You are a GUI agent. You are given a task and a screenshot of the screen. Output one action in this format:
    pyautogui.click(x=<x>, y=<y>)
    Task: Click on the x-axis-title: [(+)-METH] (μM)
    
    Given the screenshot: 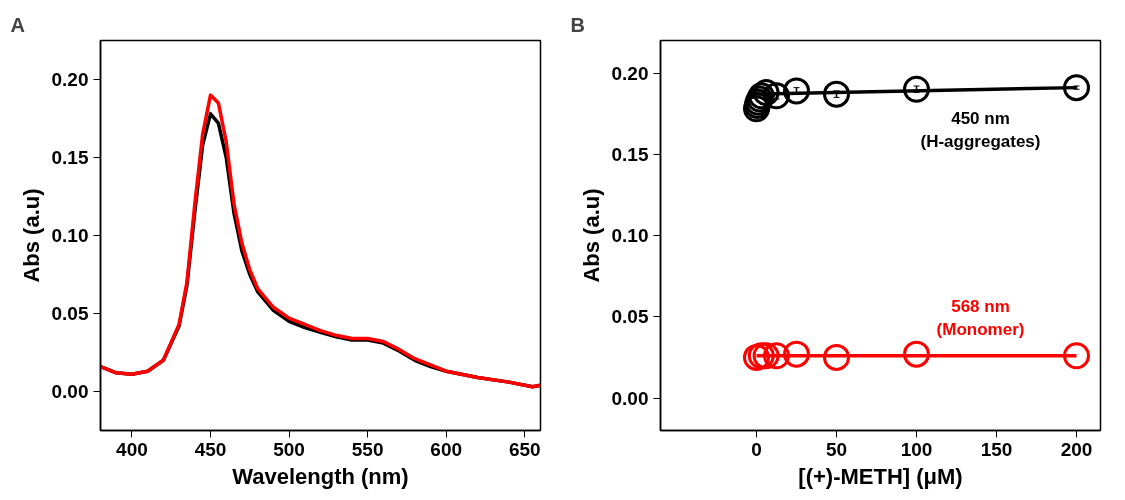 What is the action you would take?
    pyautogui.click(x=880, y=476)
    